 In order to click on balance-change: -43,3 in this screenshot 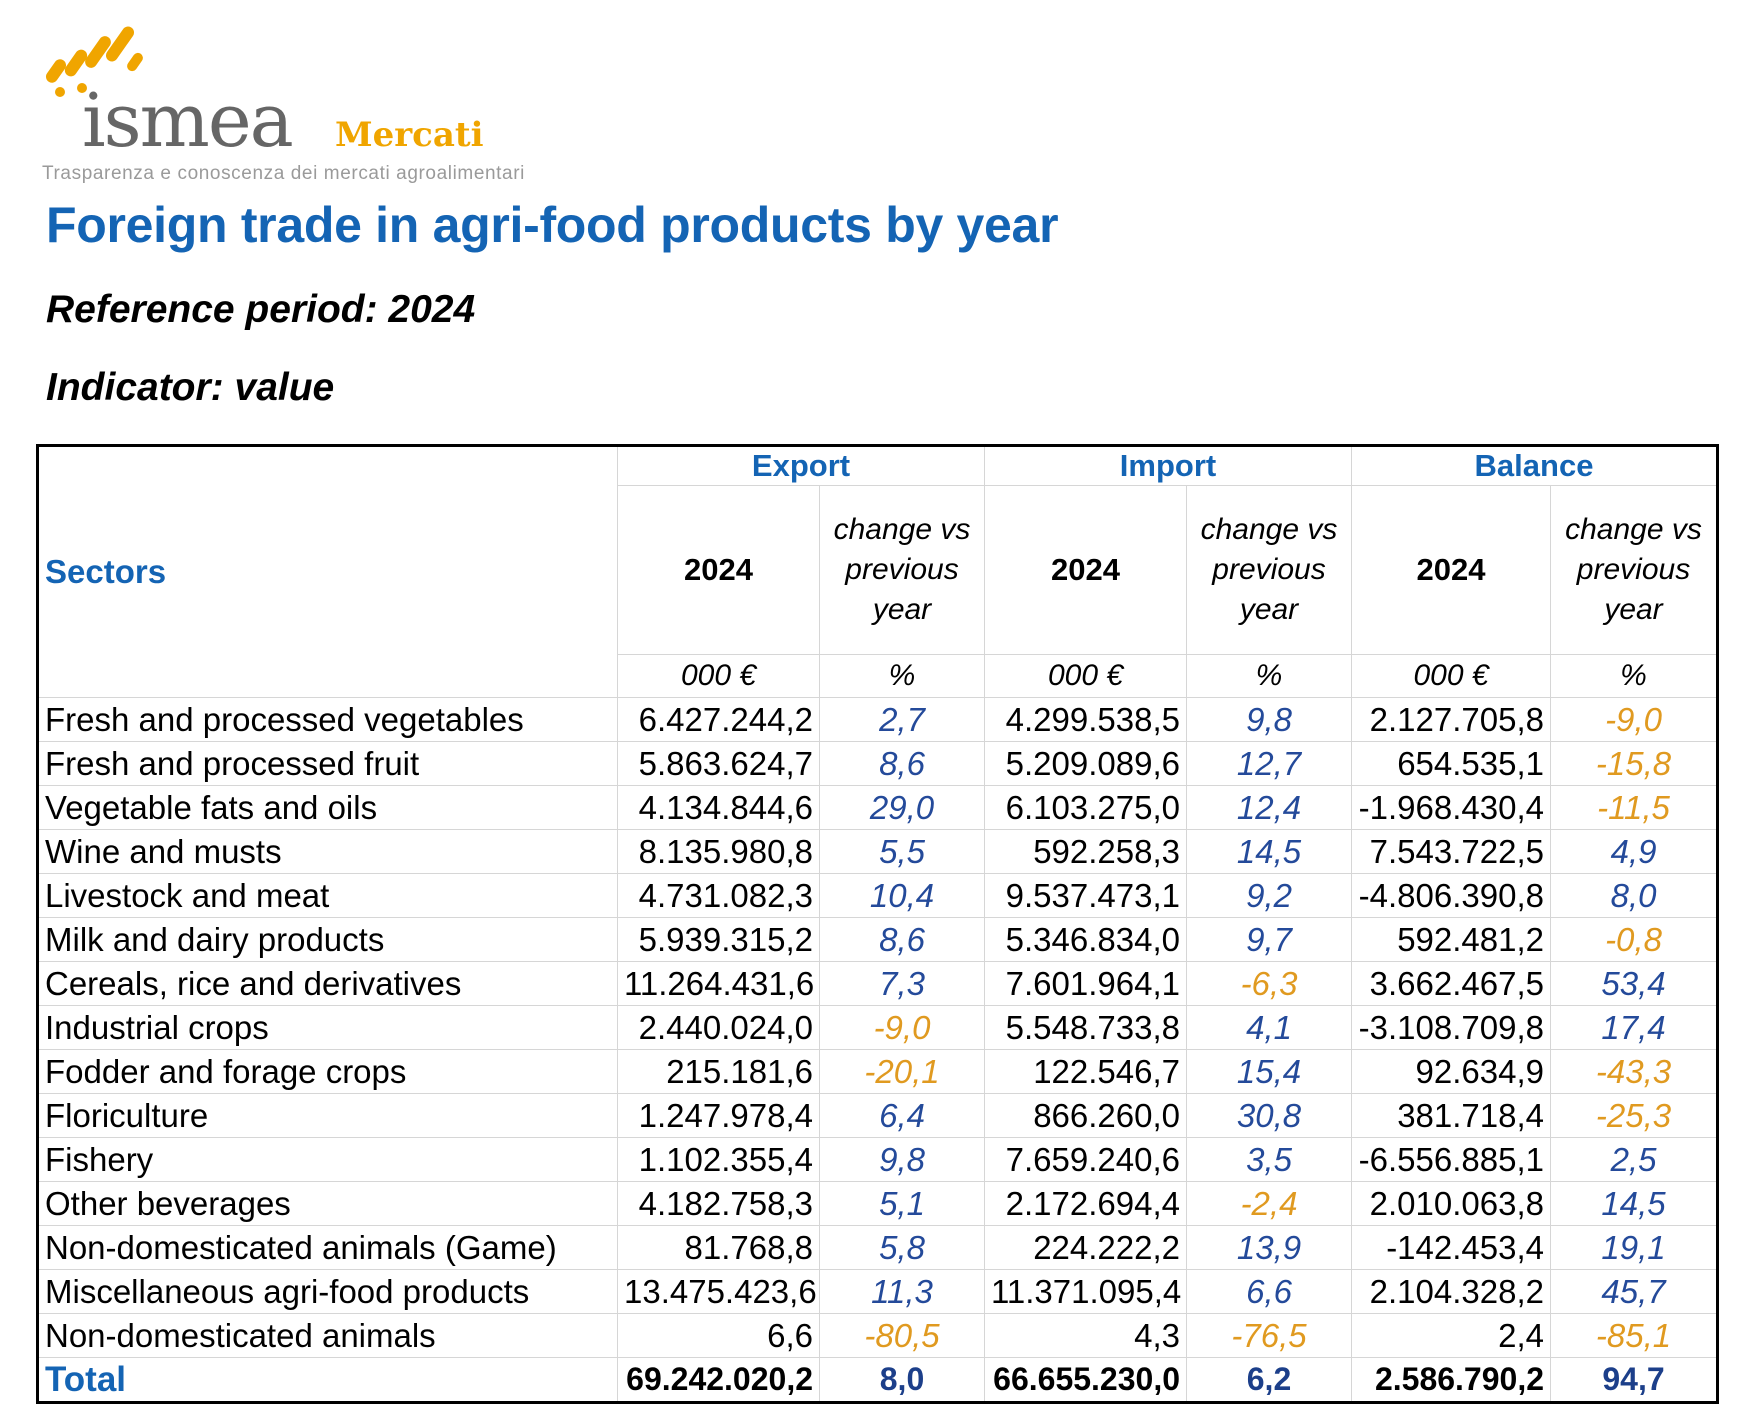, I will do `click(1634, 1071)`.